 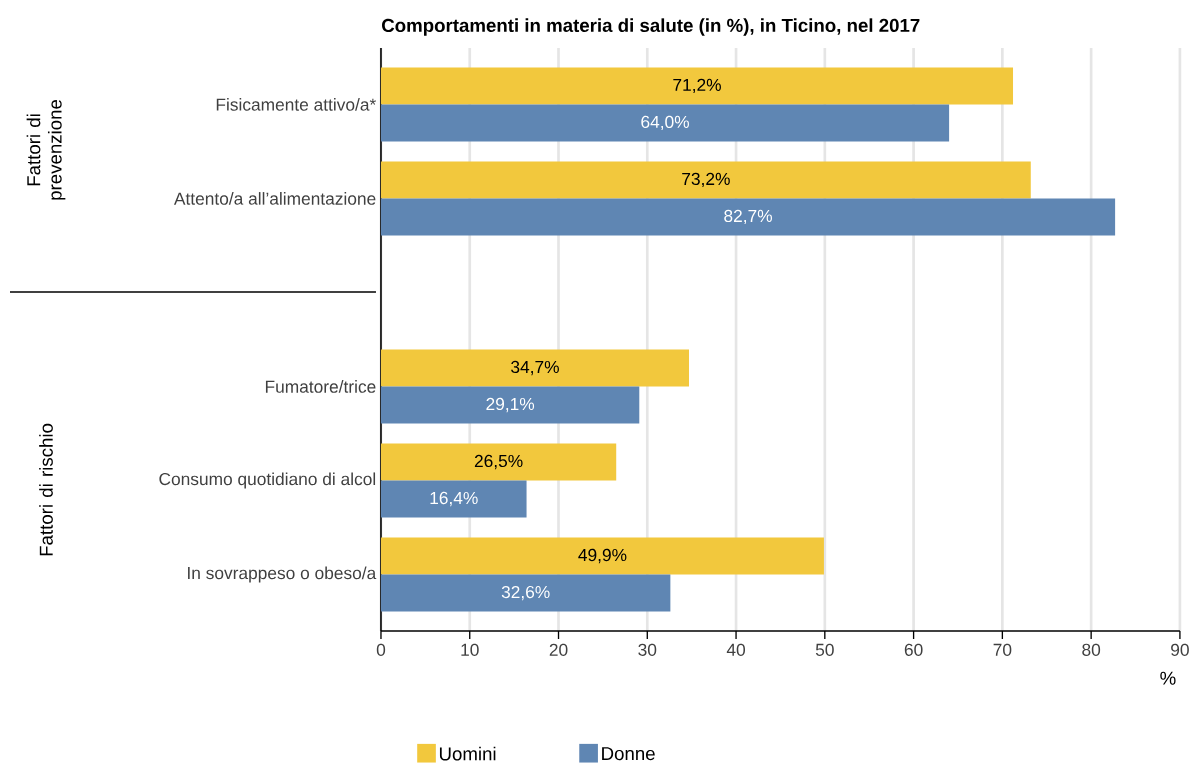 What do you see at coordinates (46, 489) in the screenshot?
I see `text: Fattori di rischio` at bounding box center [46, 489].